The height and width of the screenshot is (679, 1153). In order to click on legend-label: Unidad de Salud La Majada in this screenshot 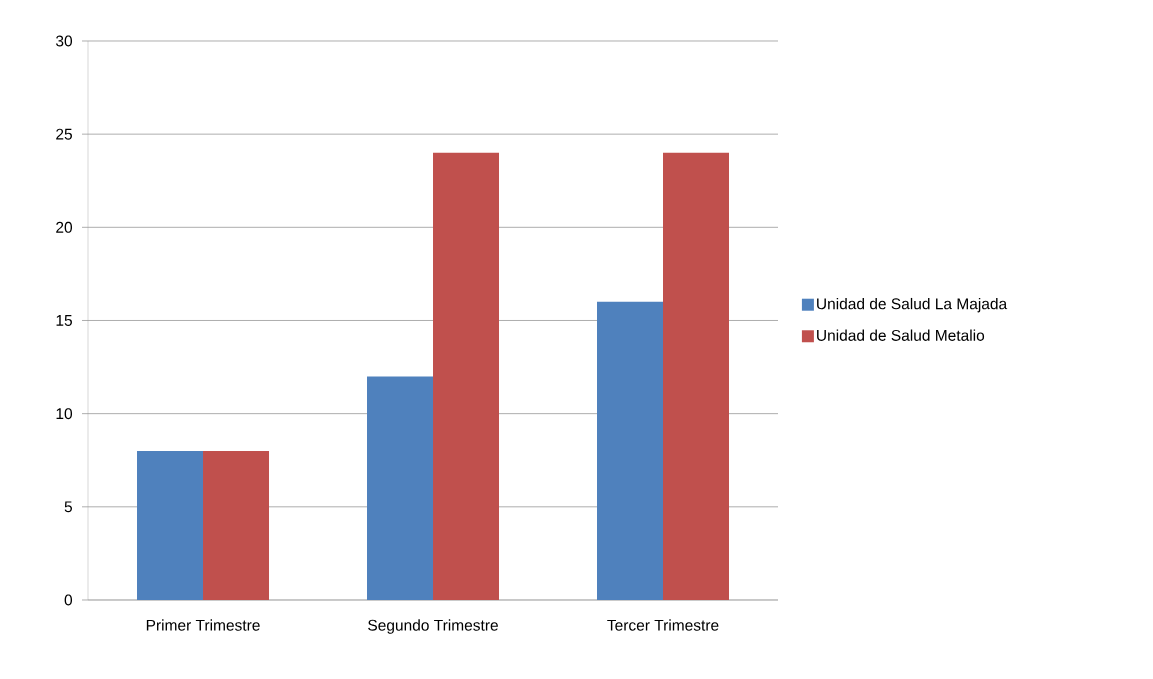, I will do `click(912, 305)`.